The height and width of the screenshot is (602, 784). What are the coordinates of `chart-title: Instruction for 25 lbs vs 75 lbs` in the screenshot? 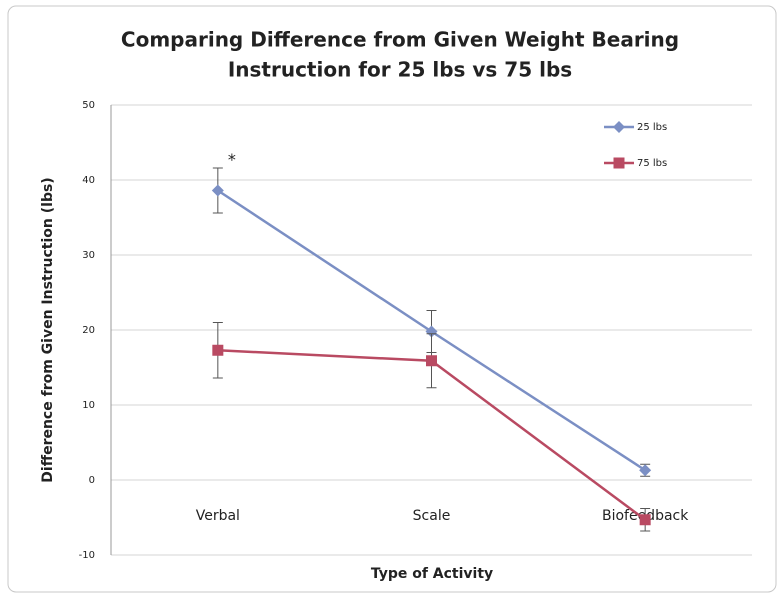 It's located at (400, 70).